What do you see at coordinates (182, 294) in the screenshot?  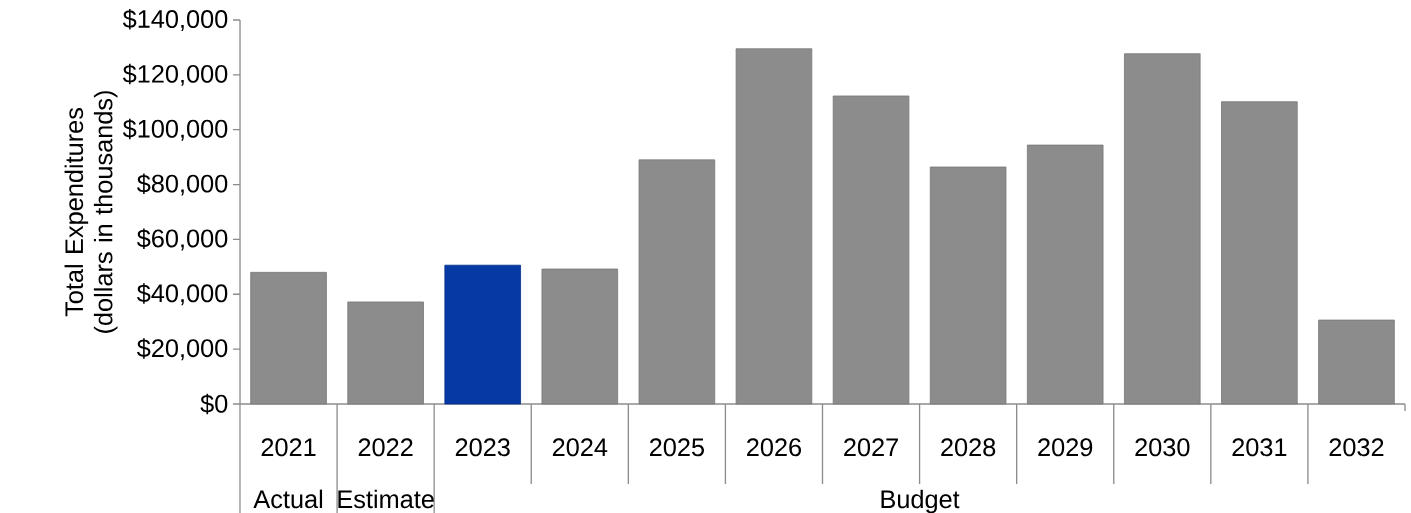 I see `y-tick-label: $40,000` at bounding box center [182, 294].